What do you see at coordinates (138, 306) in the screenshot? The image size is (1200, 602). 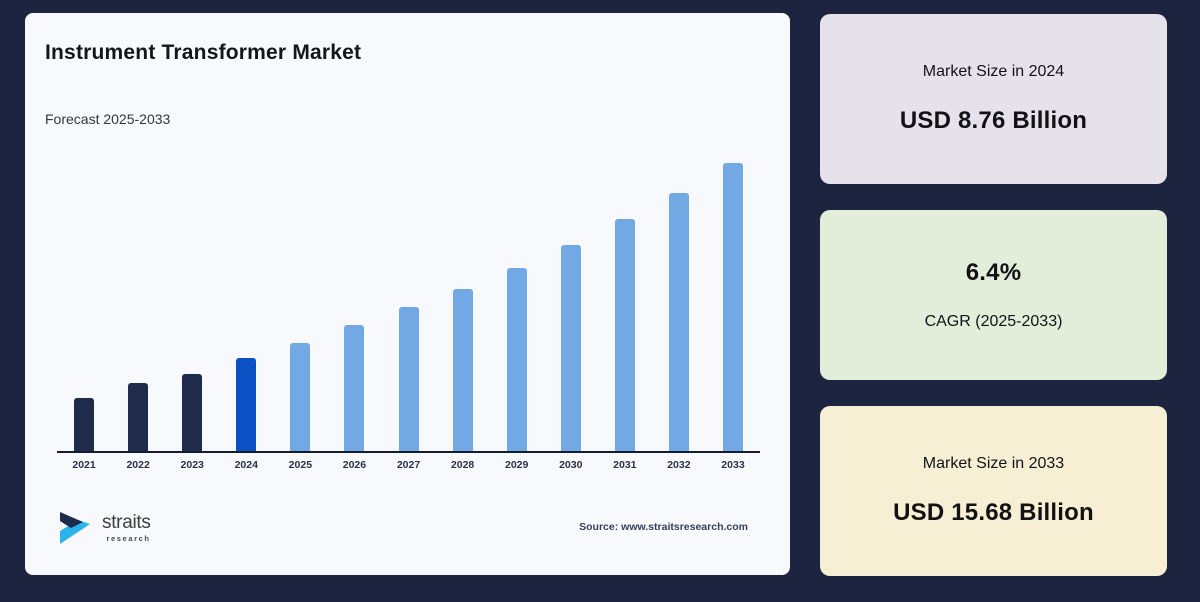 I see `bar-column-2022` at bounding box center [138, 306].